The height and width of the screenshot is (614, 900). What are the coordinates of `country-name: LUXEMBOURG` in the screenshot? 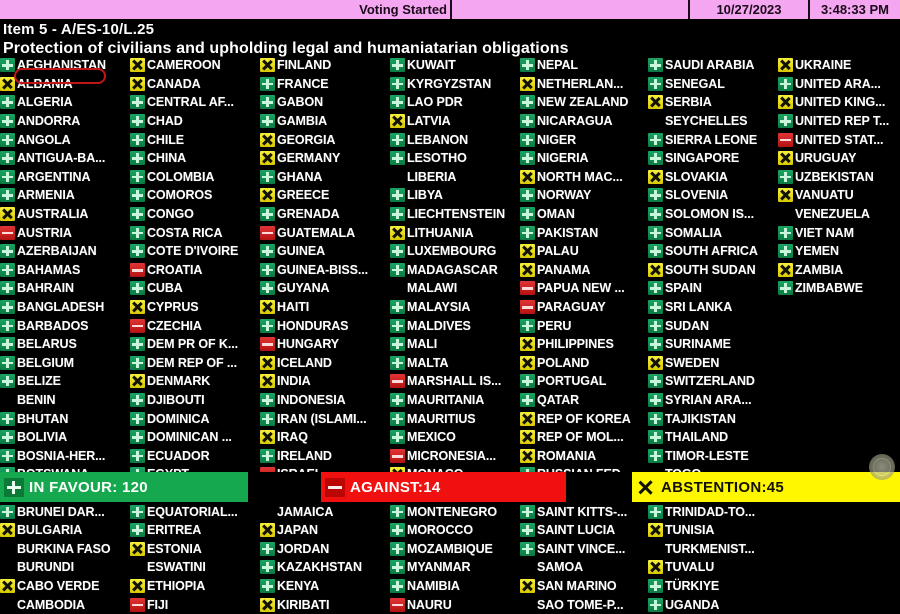 It's located at (452, 251).